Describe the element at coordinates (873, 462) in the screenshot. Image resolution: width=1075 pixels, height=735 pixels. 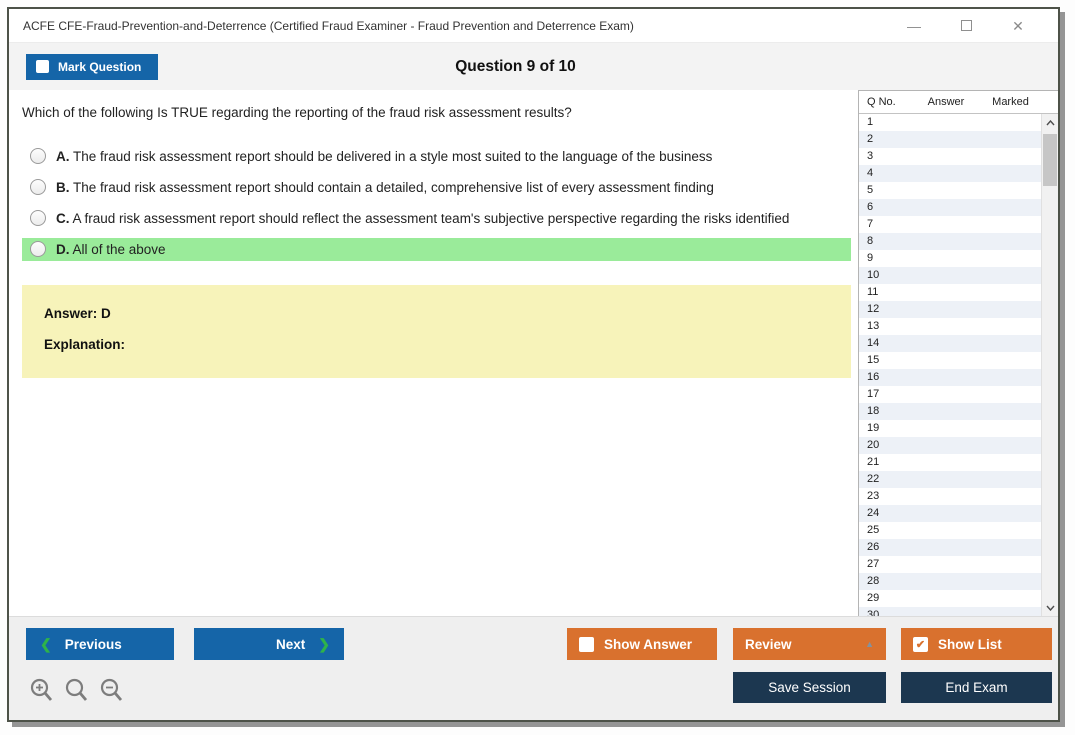
I see `row-qno: 21` at that location.